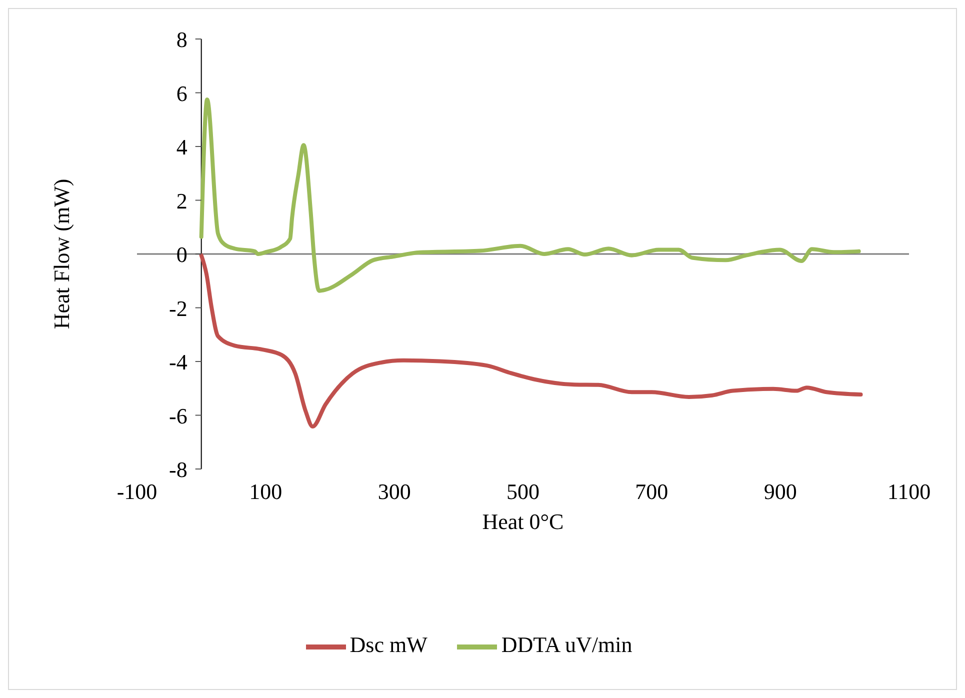  What do you see at coordinates (182, 254) in the screenshot?
I see `y-tick-label: 0` at bounding box center [182, 254].